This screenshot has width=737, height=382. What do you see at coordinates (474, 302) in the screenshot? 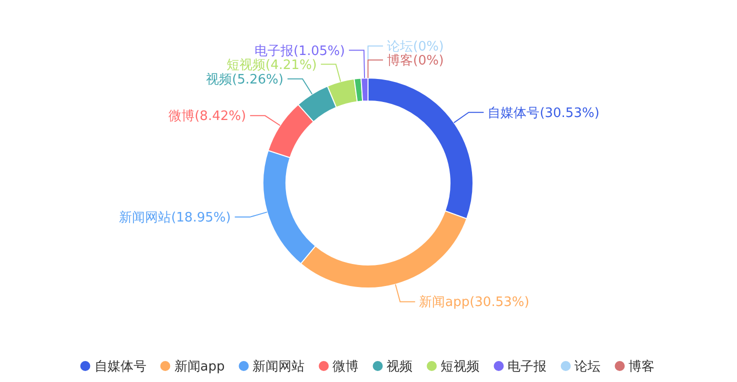
I see `category-label: 新闻app(30.53%)` at bounding box center [474, 302].